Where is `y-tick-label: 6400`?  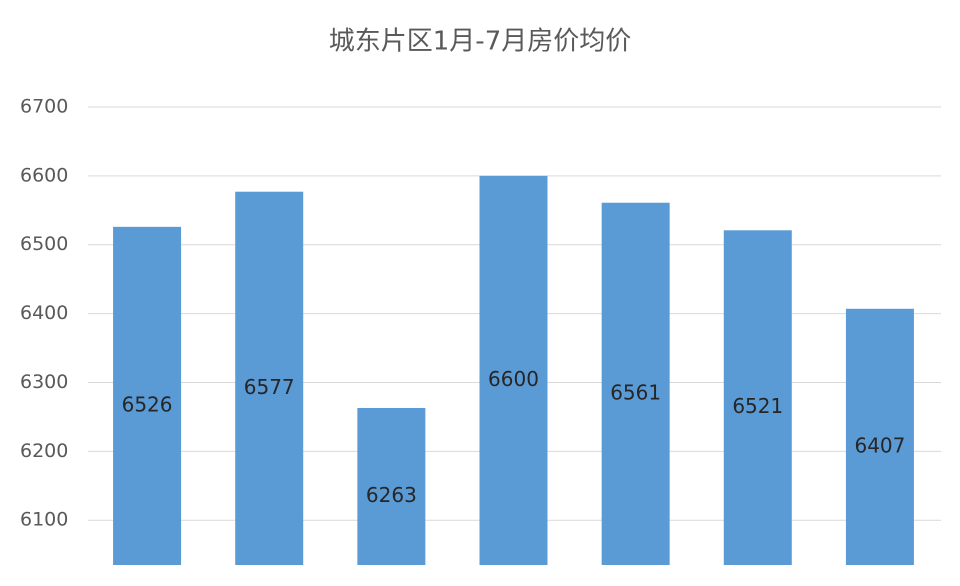
y-tick-label: 6400 is located at coordinates (44, 313).